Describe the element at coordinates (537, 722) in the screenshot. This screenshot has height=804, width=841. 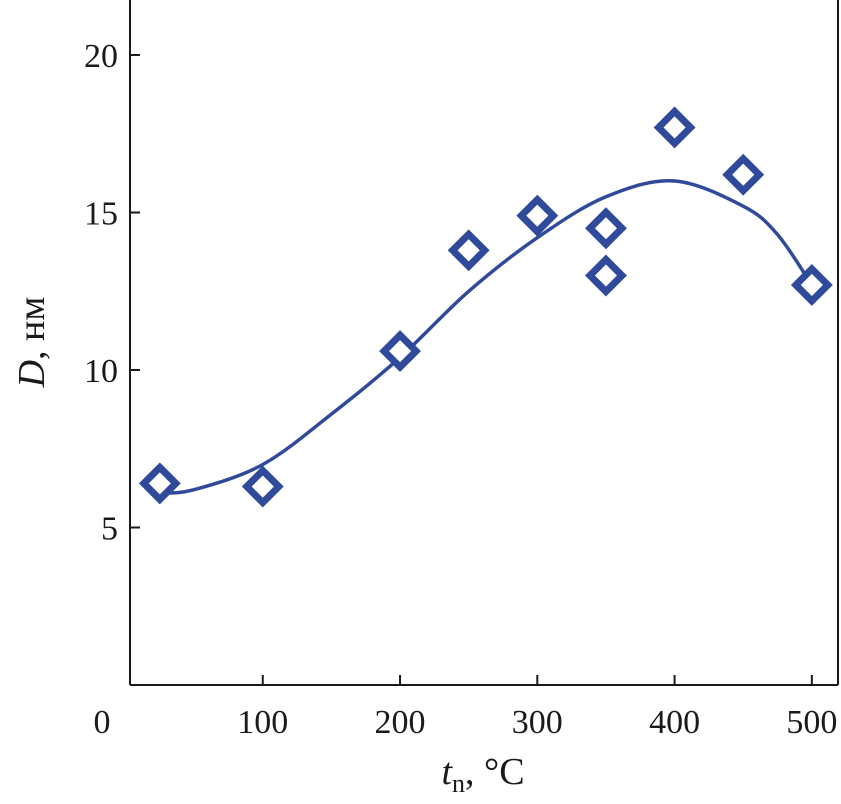
I see `x-tick-label: 300` at that location.